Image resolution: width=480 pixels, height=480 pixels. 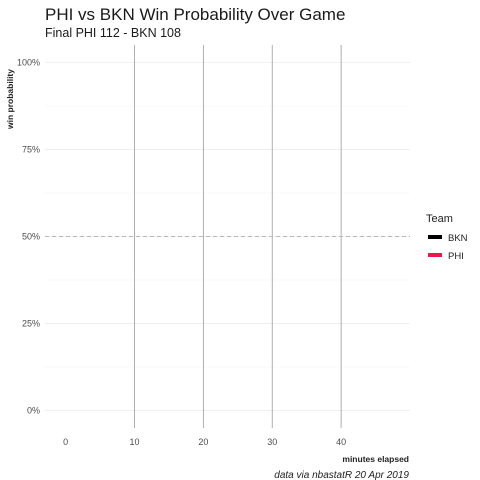 What do you see at coordinates (439, 219) in the screenshot?
I see `legend-title: Team` at bounding box center [439, 219].